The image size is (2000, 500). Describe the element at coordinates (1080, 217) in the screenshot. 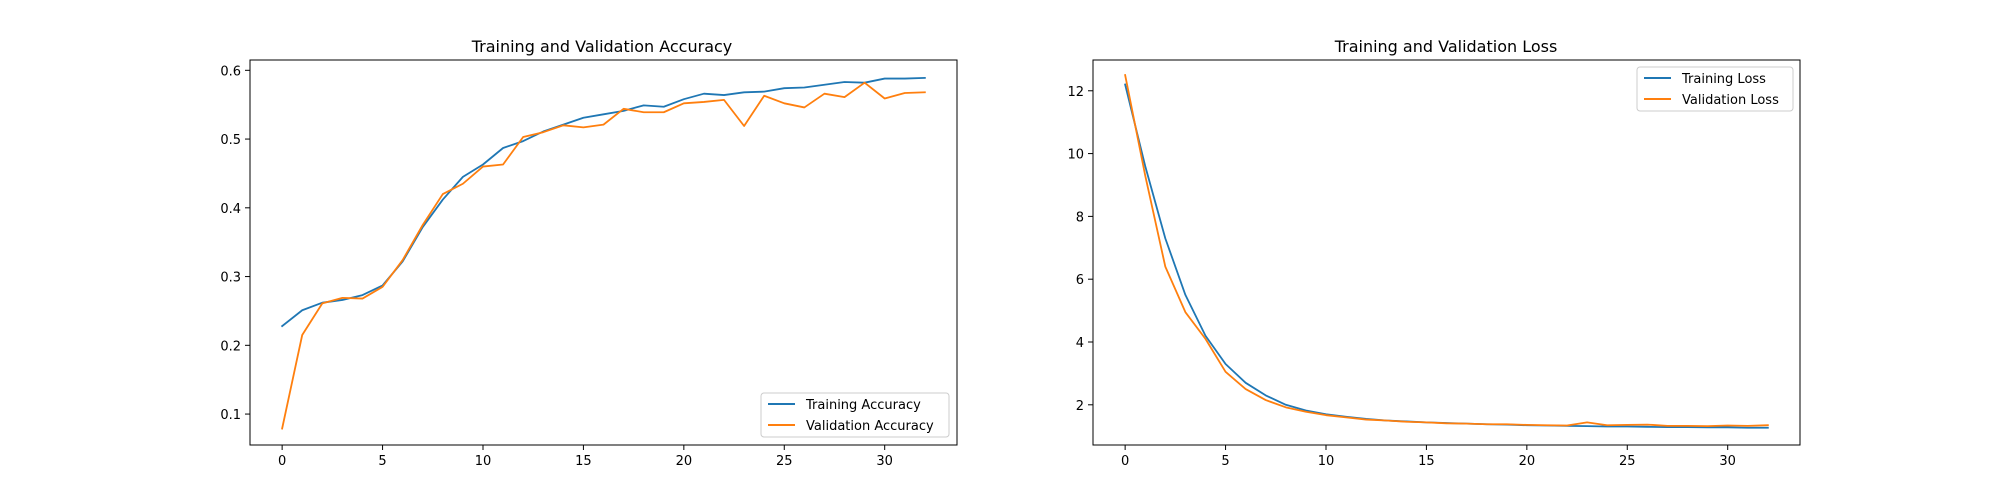

I see `y-tick-label: 8` at that location.